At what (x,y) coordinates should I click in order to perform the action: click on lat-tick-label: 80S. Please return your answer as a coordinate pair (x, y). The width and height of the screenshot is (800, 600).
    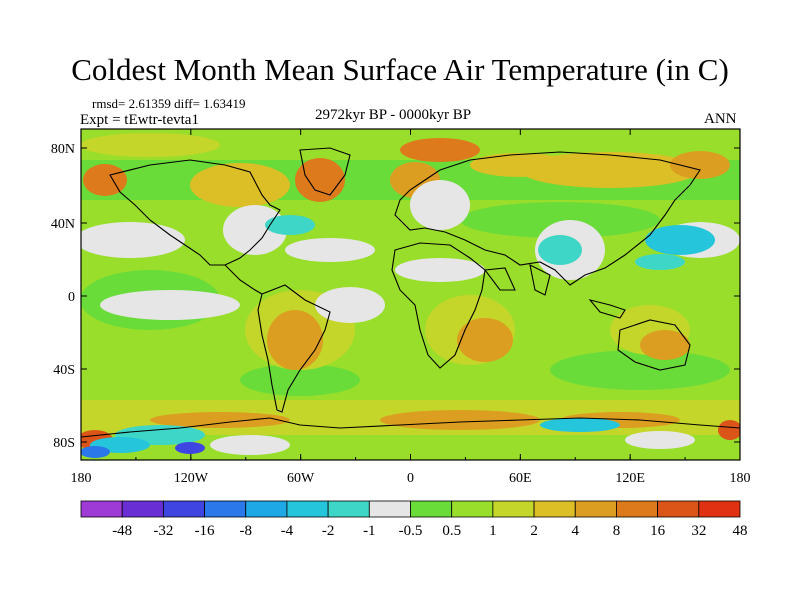
    Looking at the image, I should click on (64, 443).